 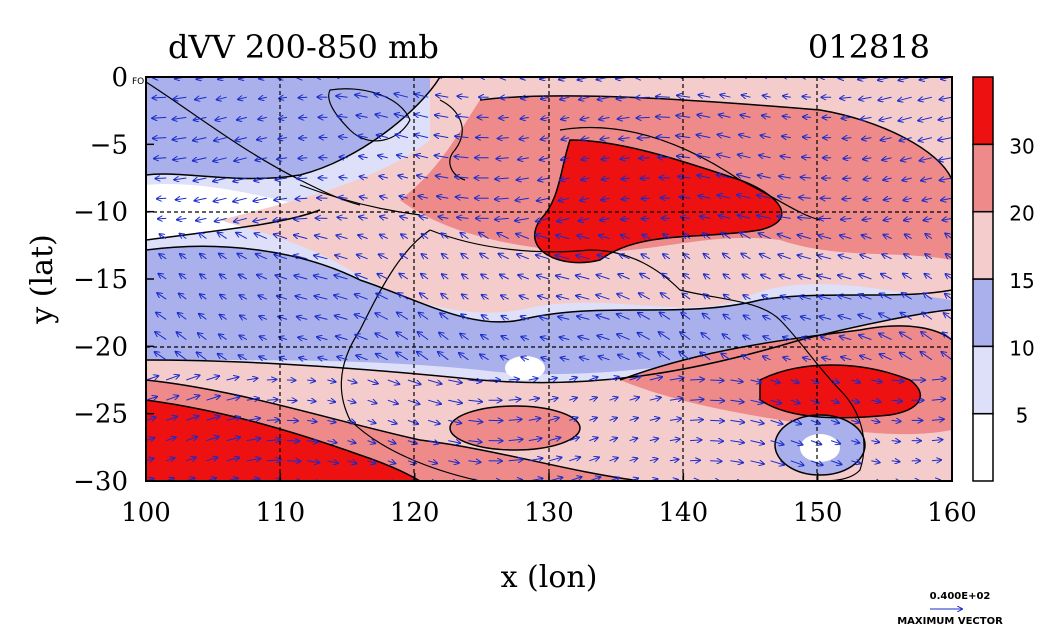 What do you see at coordinates (983, 313) in the screenshot?
I see `colorbar-segment` at bounding box center [983, 313].